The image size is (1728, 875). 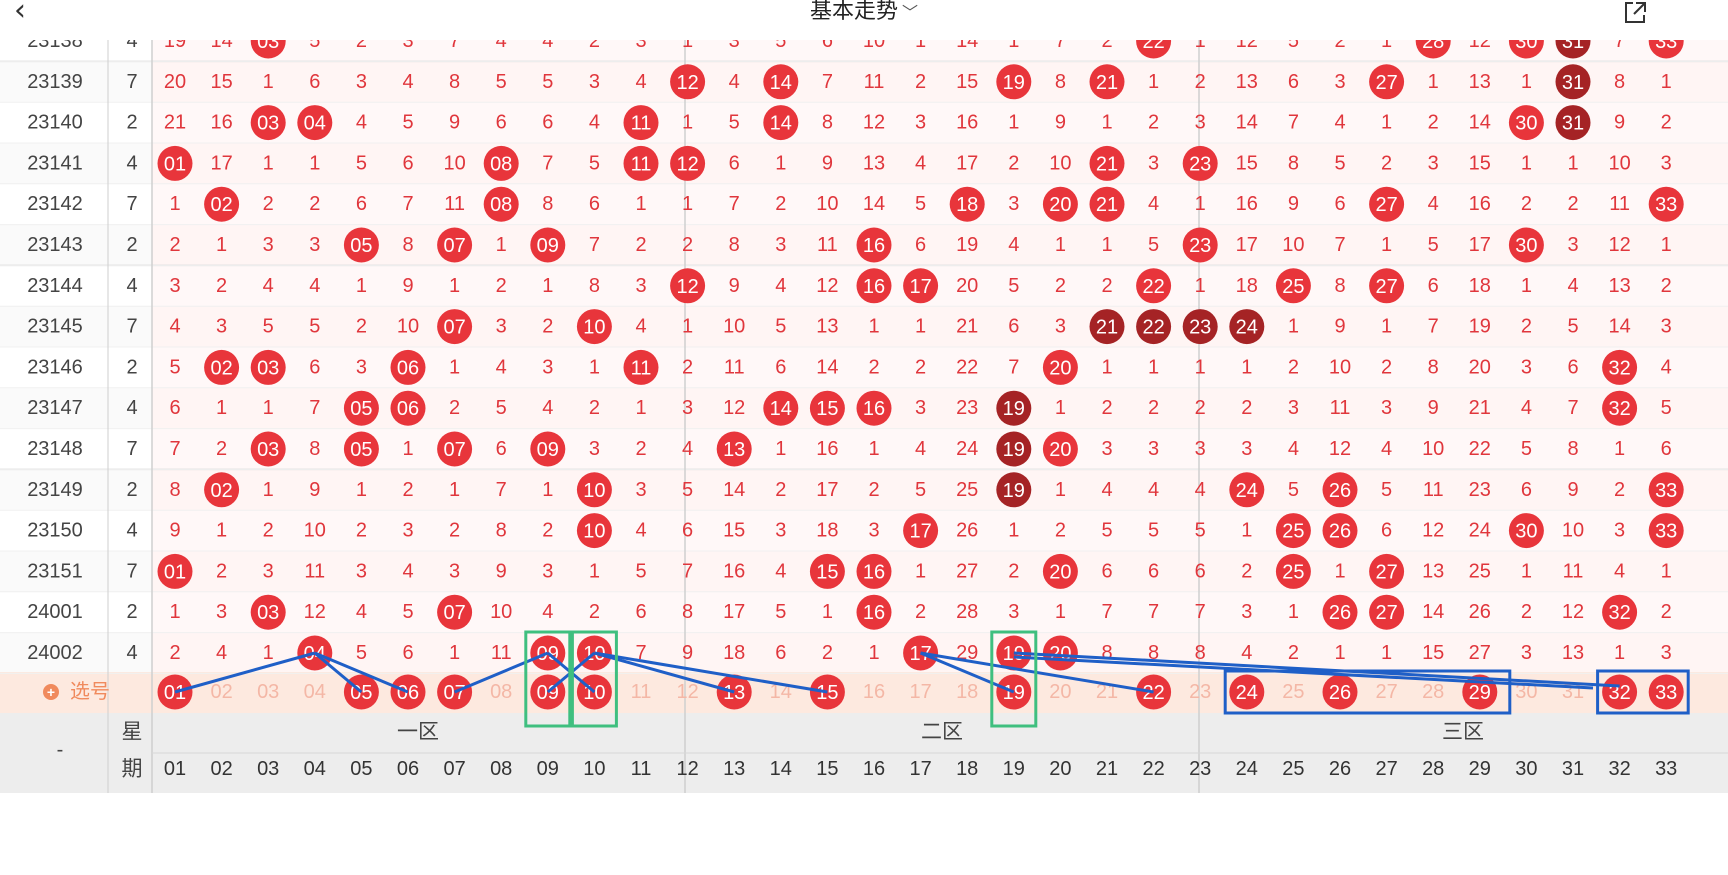 What do you see at coordinates (864, 14) in the screenshot?
I see `page-title: 基本走势 ﹀` at bounding box center [864, 14].